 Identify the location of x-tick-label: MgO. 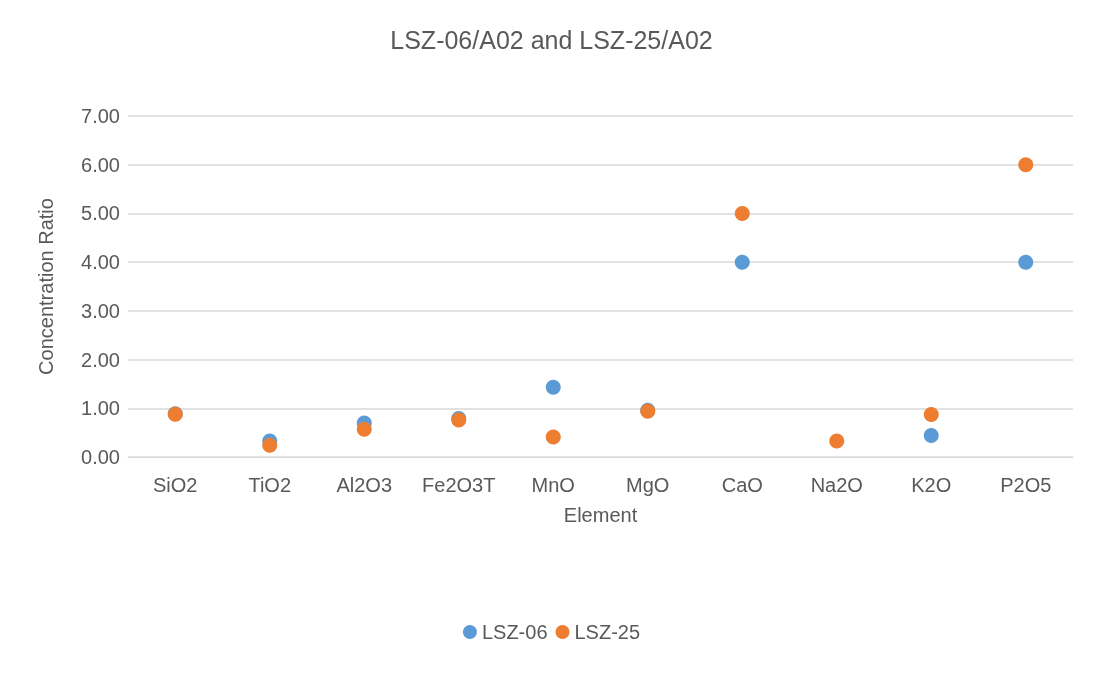
(648, 485).